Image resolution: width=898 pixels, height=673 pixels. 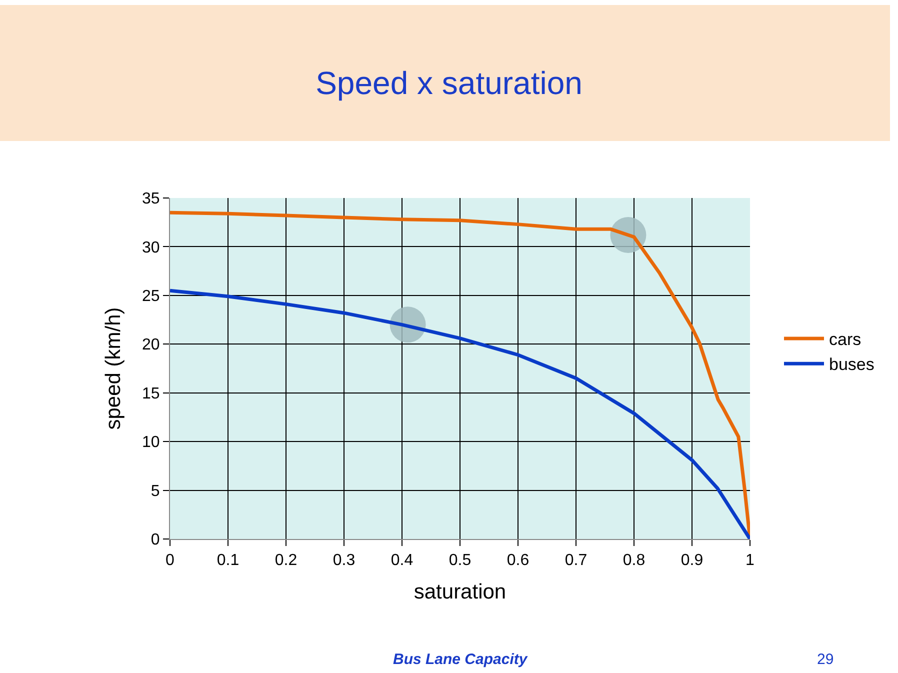 I want to click on y-tick-label: 0, so click(x=155, y=540).